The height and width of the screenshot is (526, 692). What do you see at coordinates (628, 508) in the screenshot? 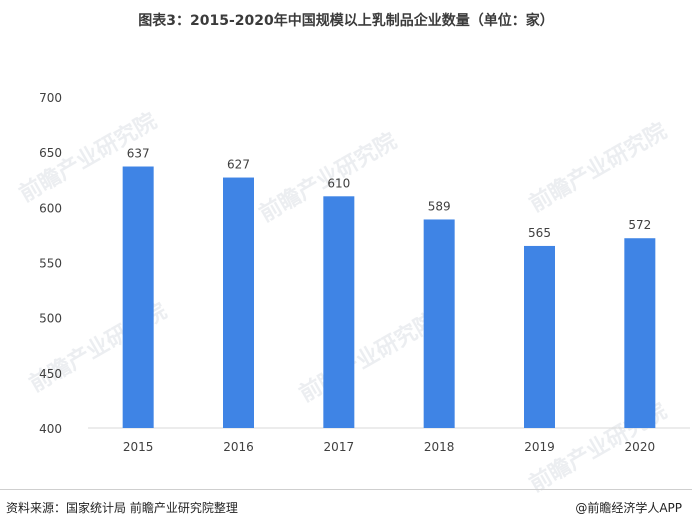
I see `credit-note: @前瞻经济学人APP` at bounding box center [628, 508].